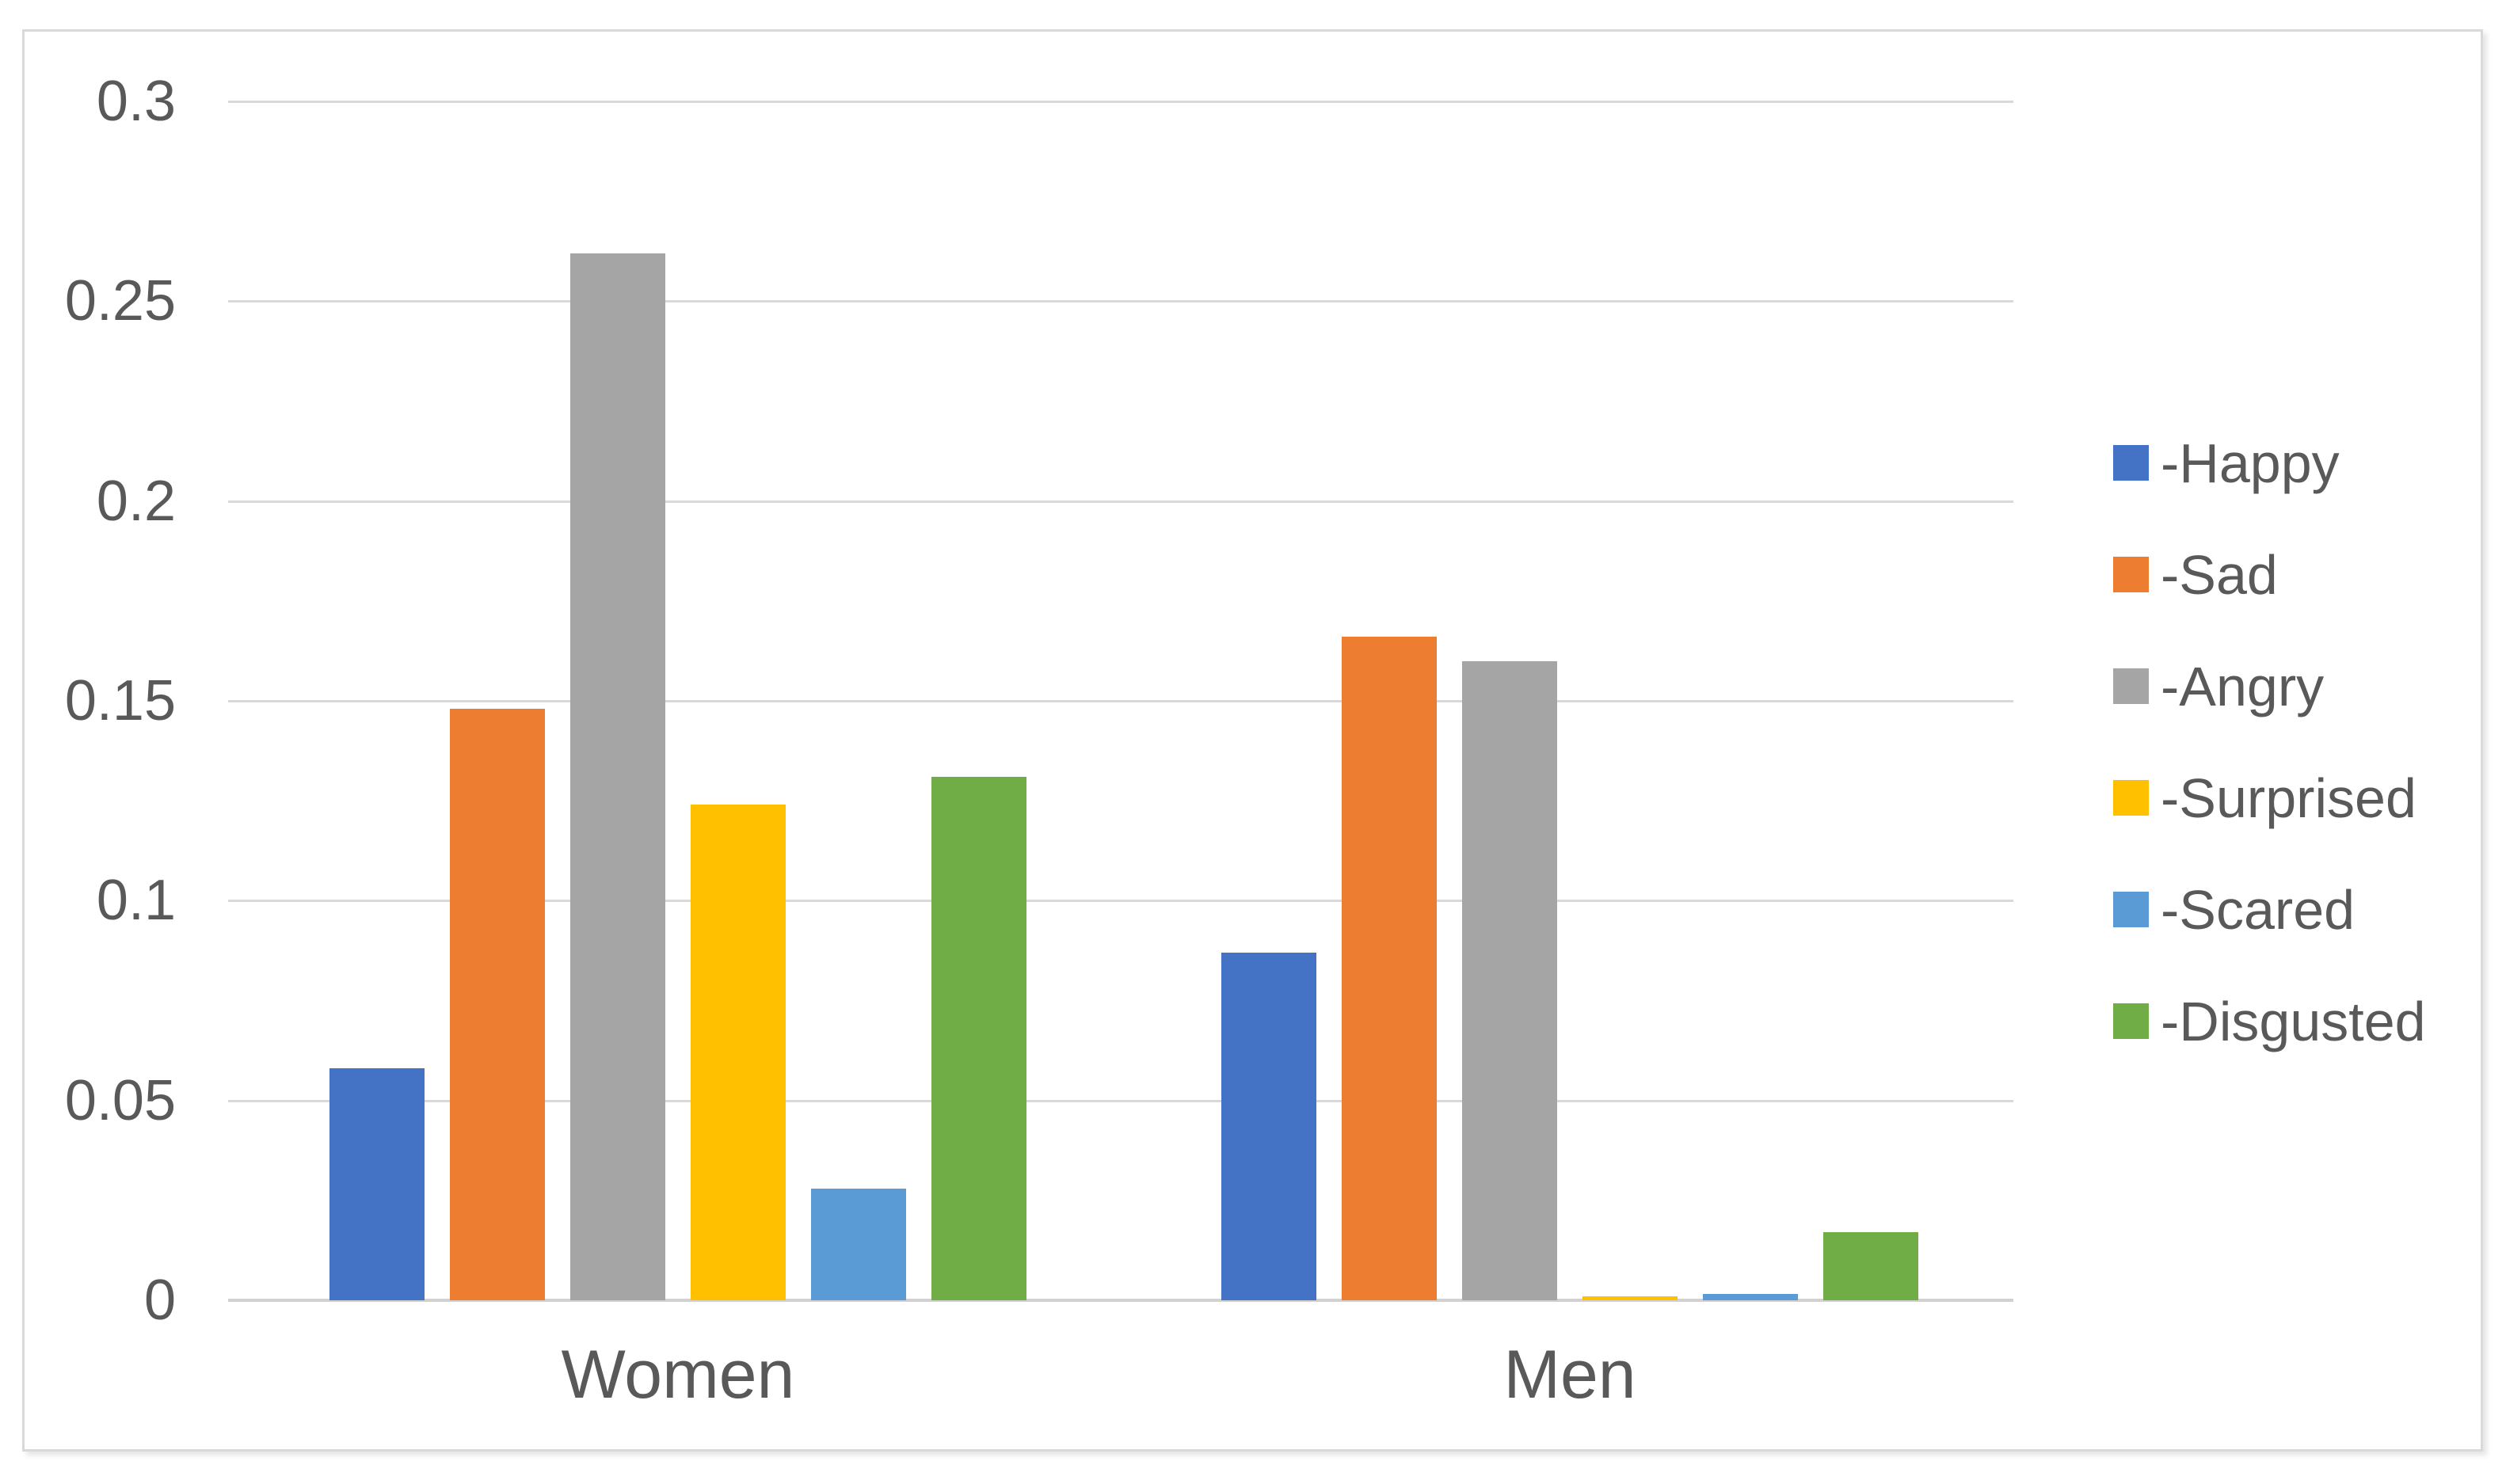 This screenshot has height=1484, width=2506. Describe the element at coordinates (617, 777) in the screenshot. I see `bar-women-angry` at that location.